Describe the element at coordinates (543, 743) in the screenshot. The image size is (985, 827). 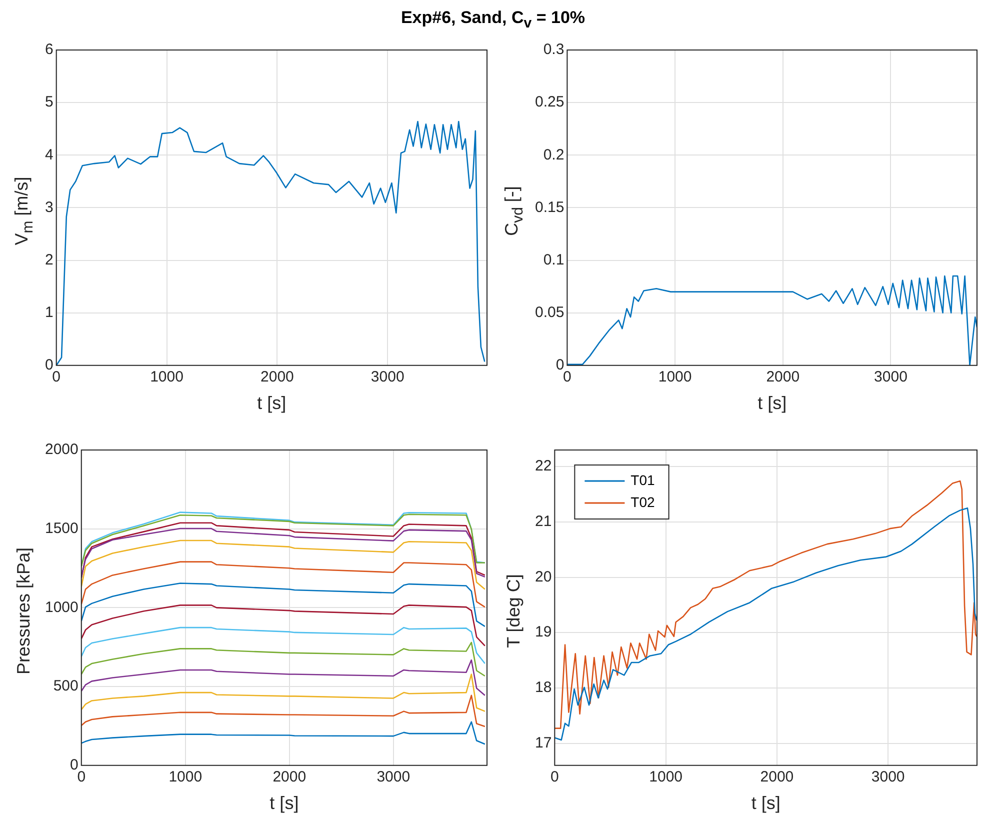
I see `y-tick-label: 17` at that location.